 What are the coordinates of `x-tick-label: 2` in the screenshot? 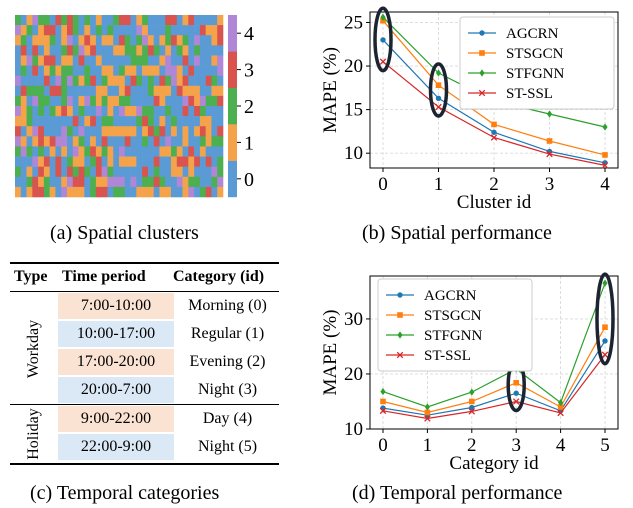 It's located at (472, 445).